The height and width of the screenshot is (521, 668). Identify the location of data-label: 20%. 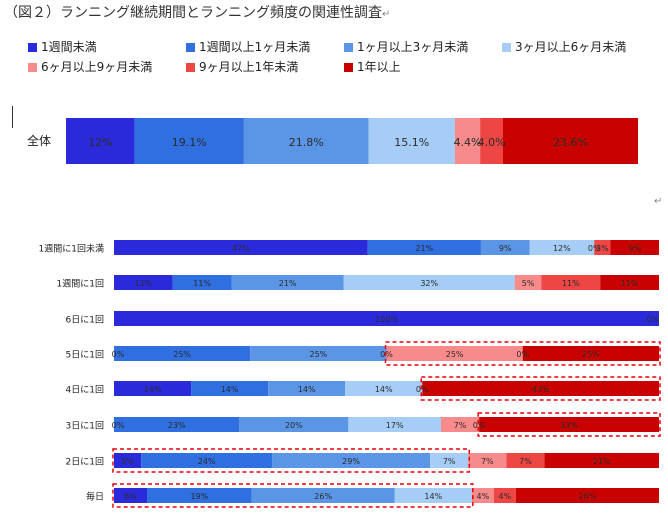
(294, 425).